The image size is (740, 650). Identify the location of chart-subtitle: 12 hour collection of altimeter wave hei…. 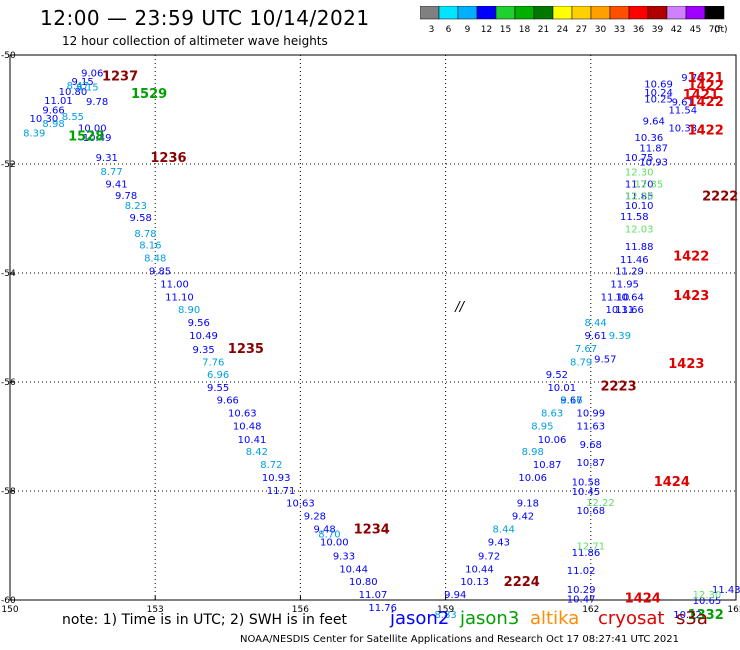
(195, 41).